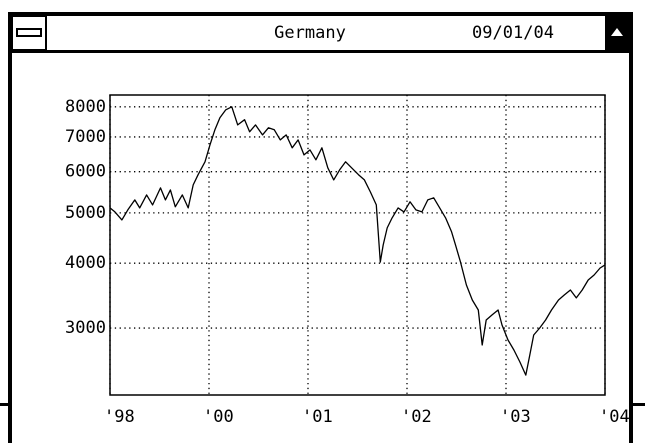 This screenshot has width=645, height=443. I want to click on x-tick-label: '02, so click(416, 417).